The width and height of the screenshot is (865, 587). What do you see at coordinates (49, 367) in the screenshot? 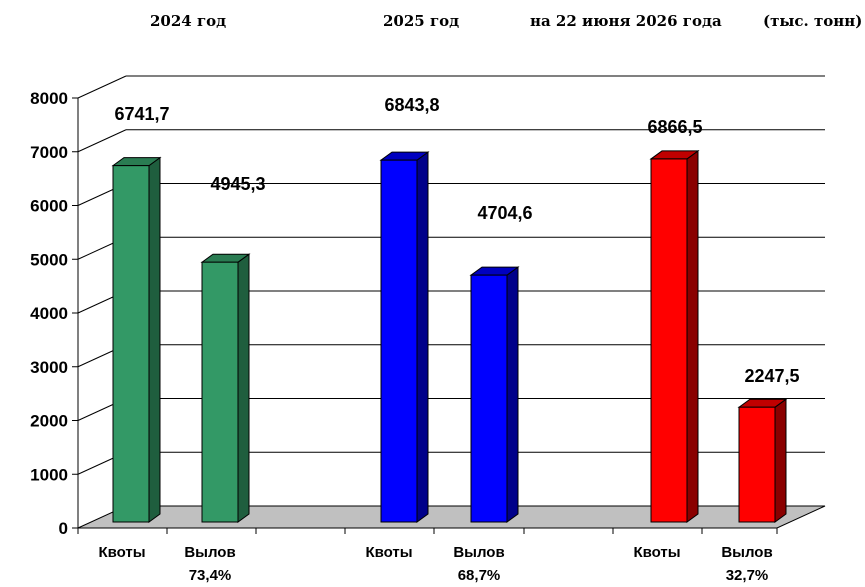
I see `y-tick-label: 3000` at bounding box center [49, 367].